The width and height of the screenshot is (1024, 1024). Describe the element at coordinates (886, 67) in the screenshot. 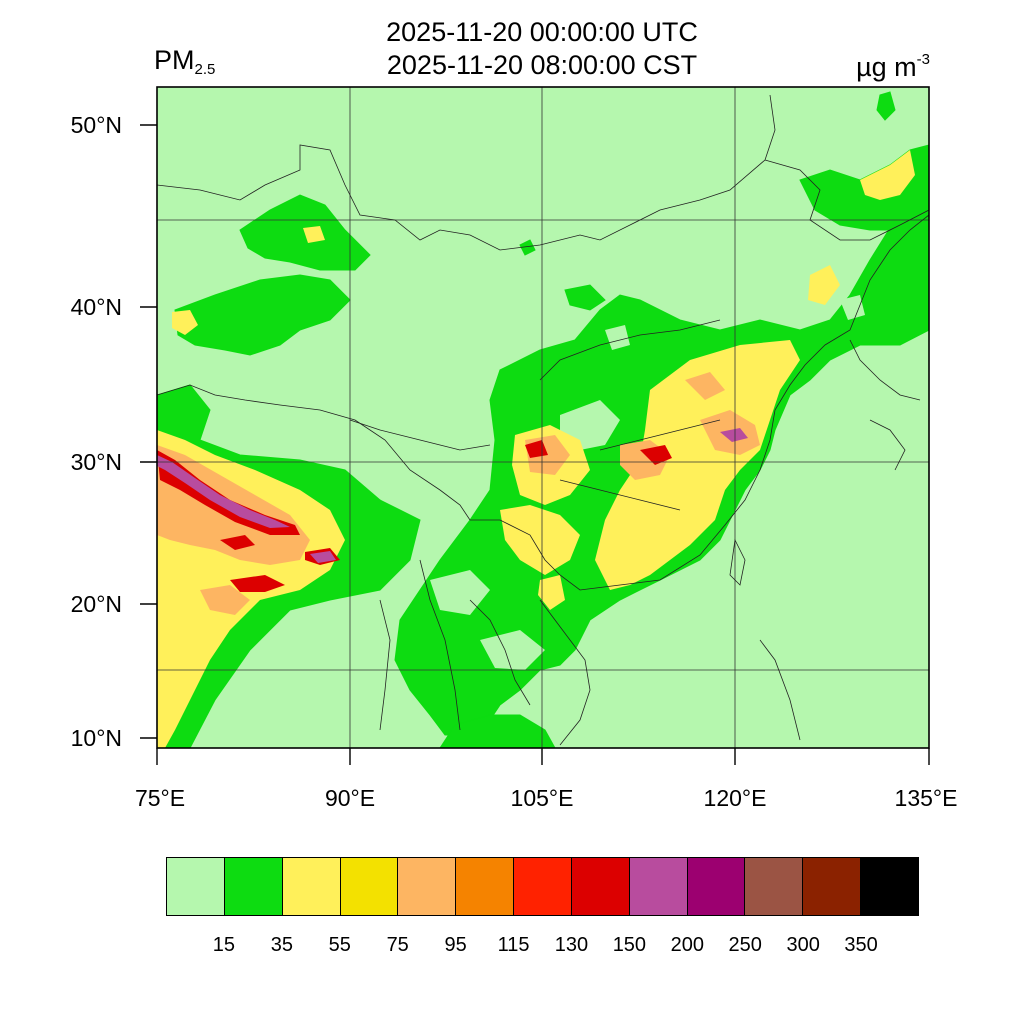

I see `units-label-main: µg m` at that location.